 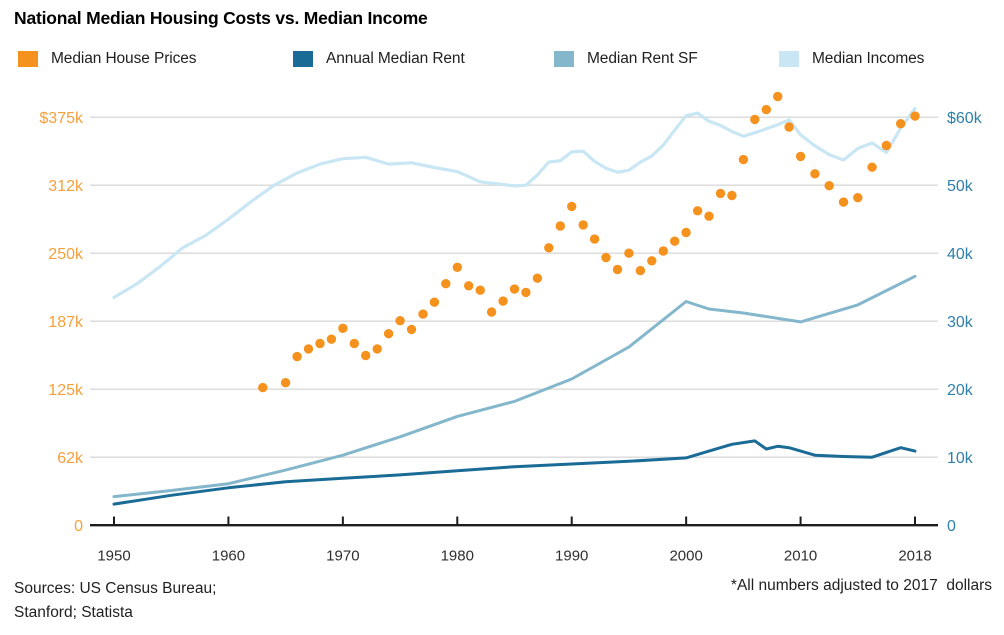 What do you see at coordinates (66, 390) in the screenshot?
I see `y-axis-label-left: 125k` at bounding box center [66, 390].